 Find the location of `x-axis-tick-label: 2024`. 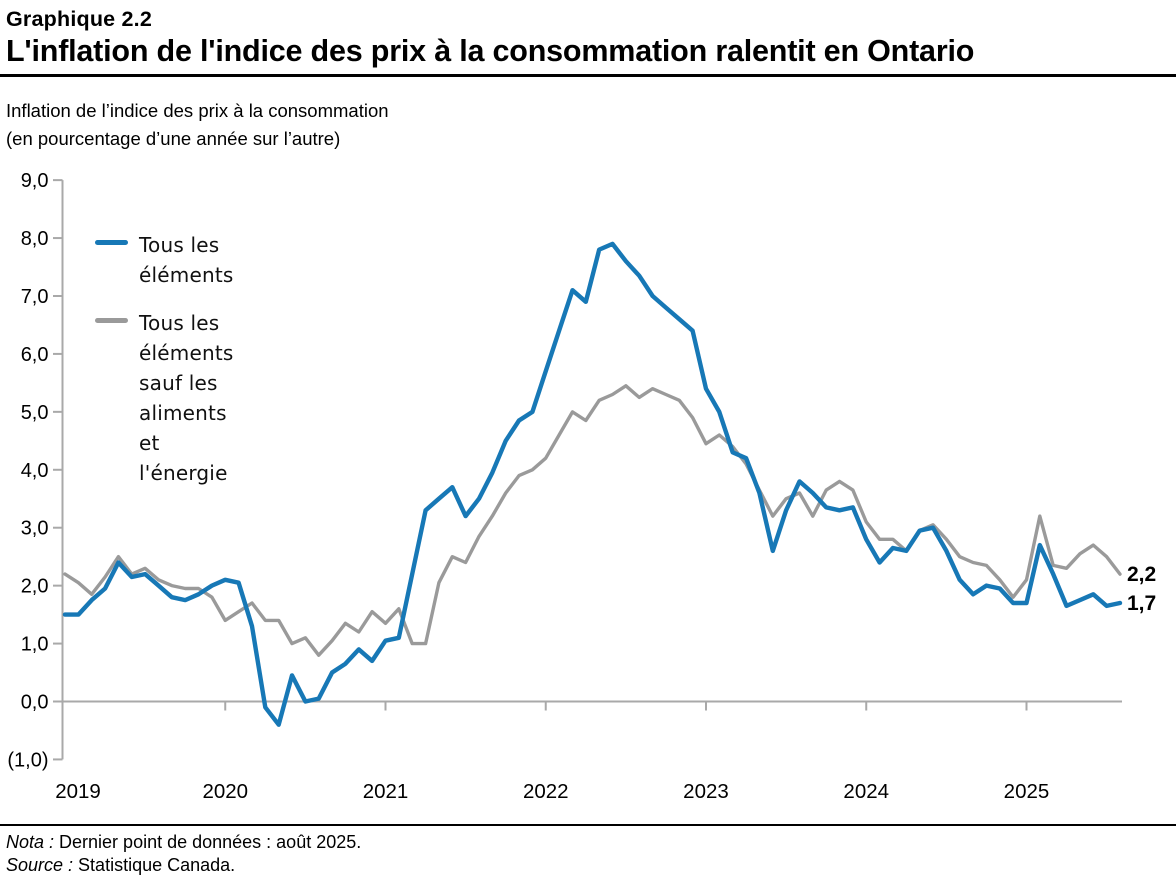

x-axis-tick-label: 2024 is located at coordinates (866, 791).